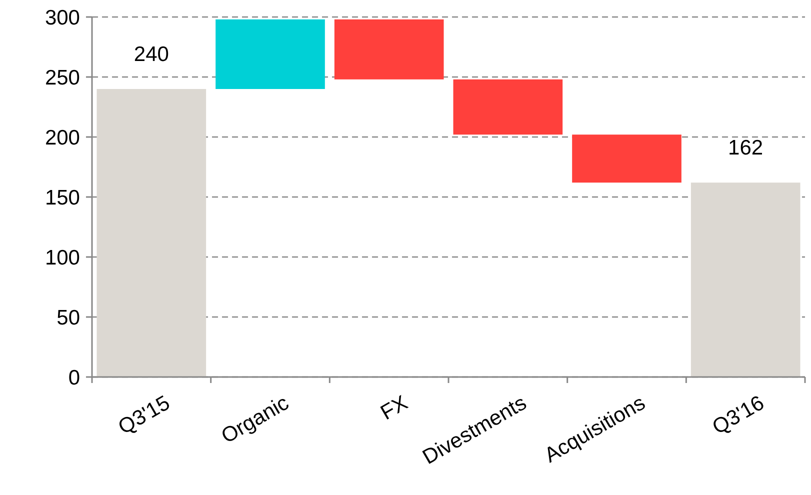 This screenshot has width=811, height=495. Describe the element at coordinates (151, 54) in the screenshot. I see `data-label: 240` at that location.